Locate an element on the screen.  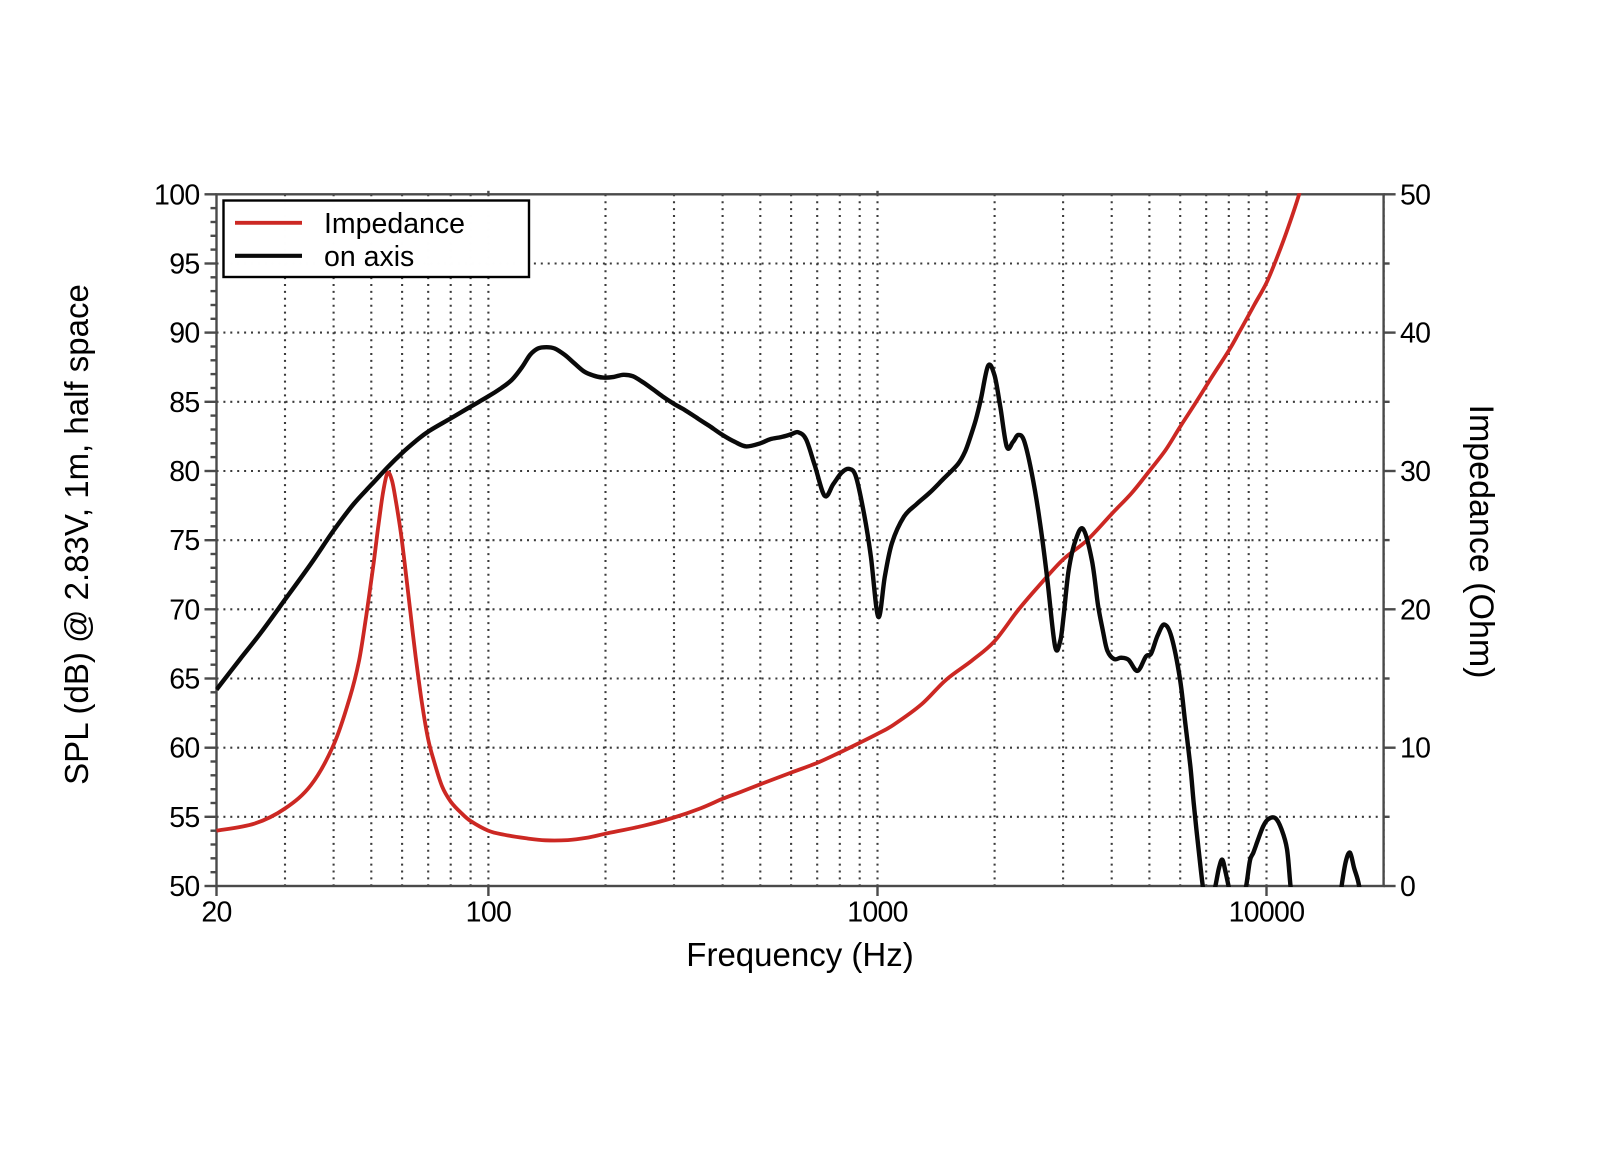
svg-text: 60 is located at coordinates (184, 749).